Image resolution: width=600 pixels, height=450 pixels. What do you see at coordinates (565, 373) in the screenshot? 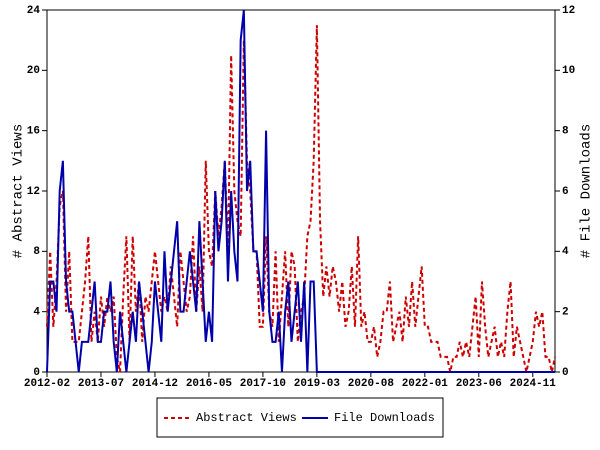
I see `y2-tick-label: 0` at bounding box center [565, 373].